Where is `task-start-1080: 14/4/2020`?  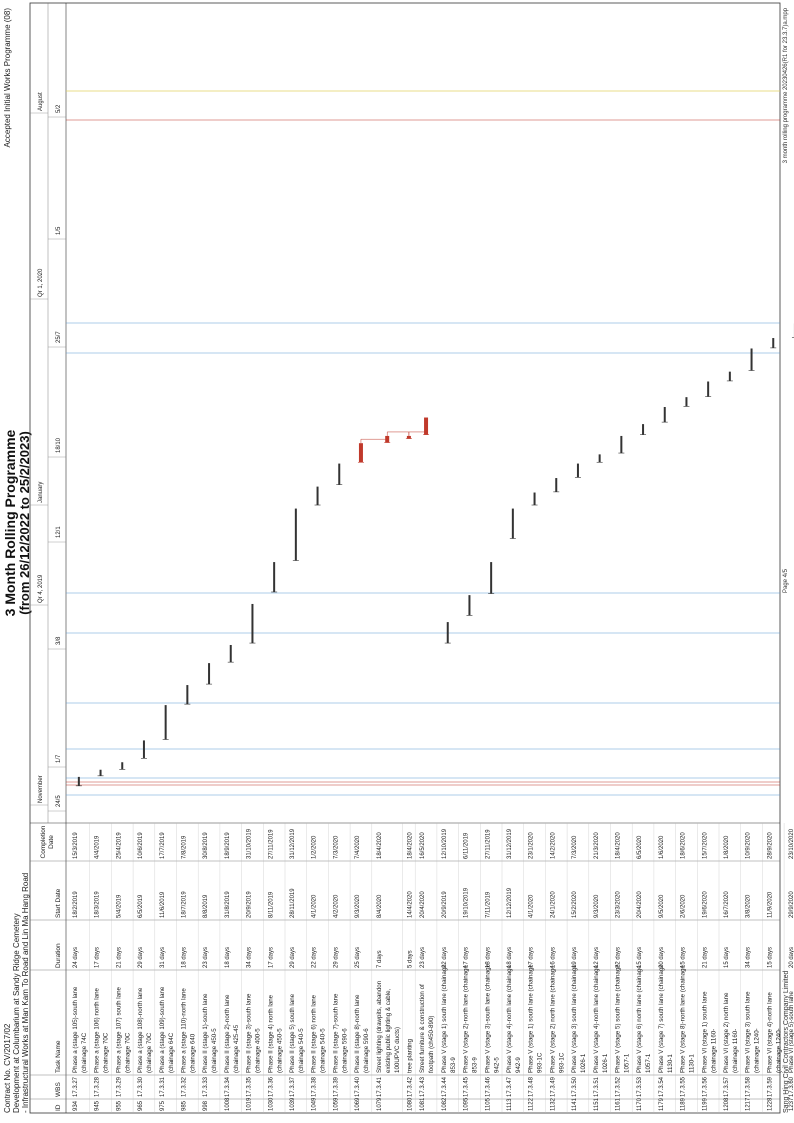
task-start-1080: 14/4/2020 is located at coordinates (411, 904).